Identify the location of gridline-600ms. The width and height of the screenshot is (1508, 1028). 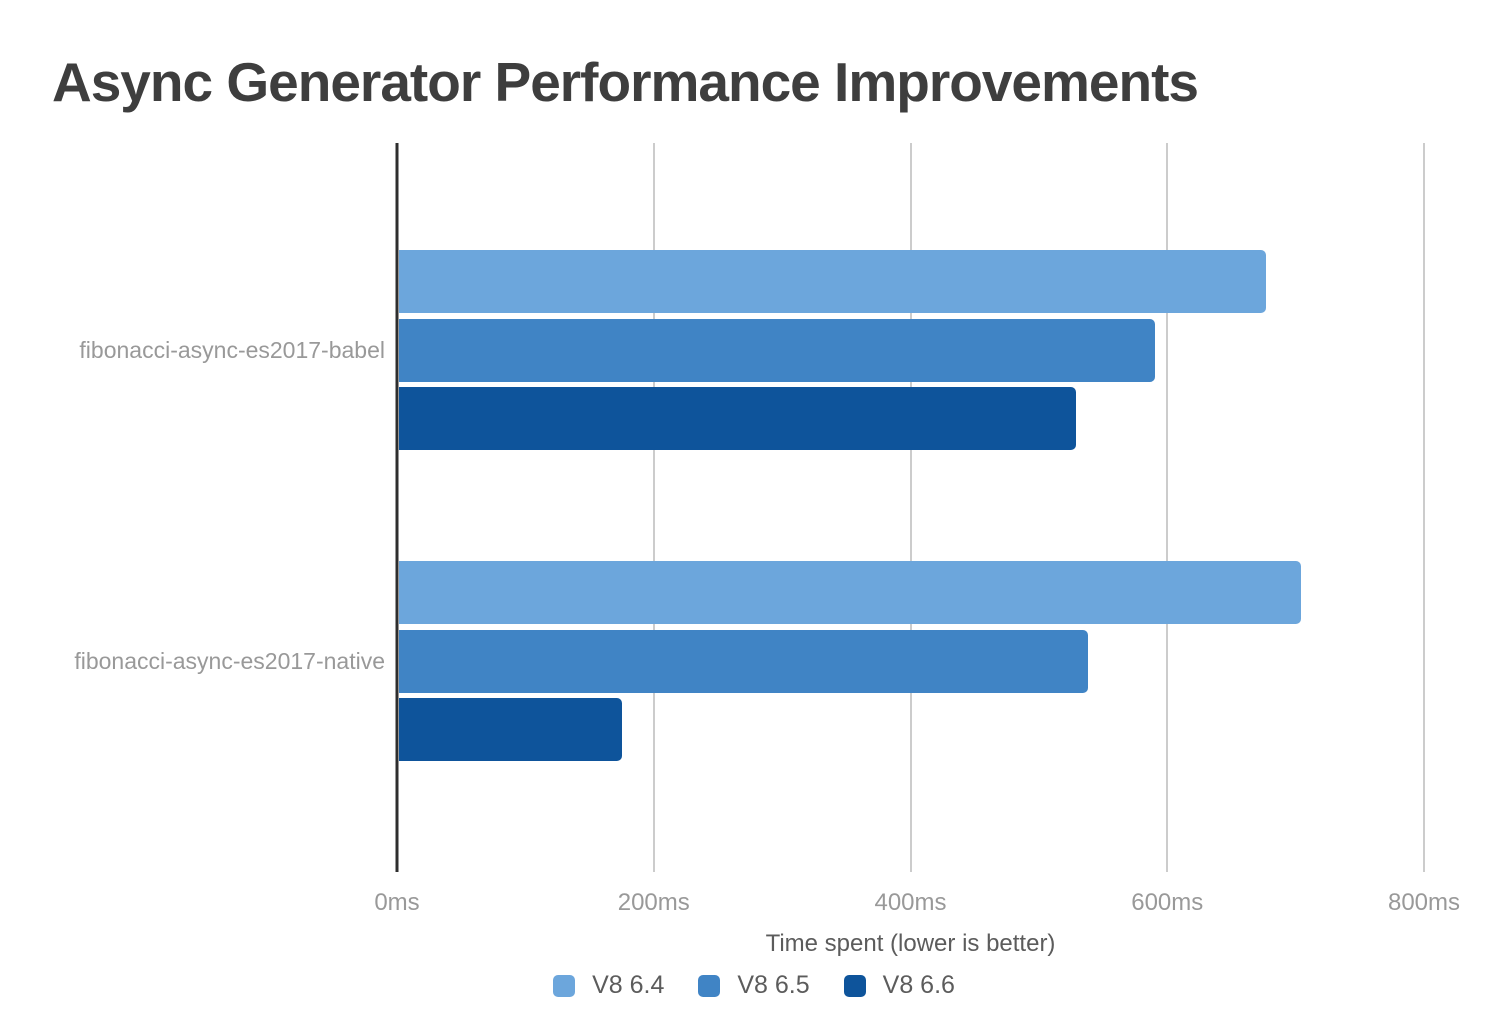
(1167, 507).